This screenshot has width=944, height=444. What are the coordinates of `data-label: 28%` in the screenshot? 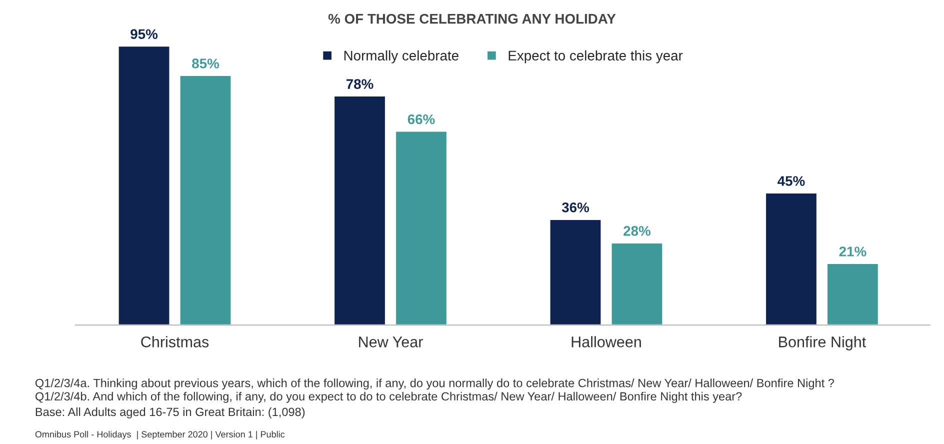 It's located at (637, 231).